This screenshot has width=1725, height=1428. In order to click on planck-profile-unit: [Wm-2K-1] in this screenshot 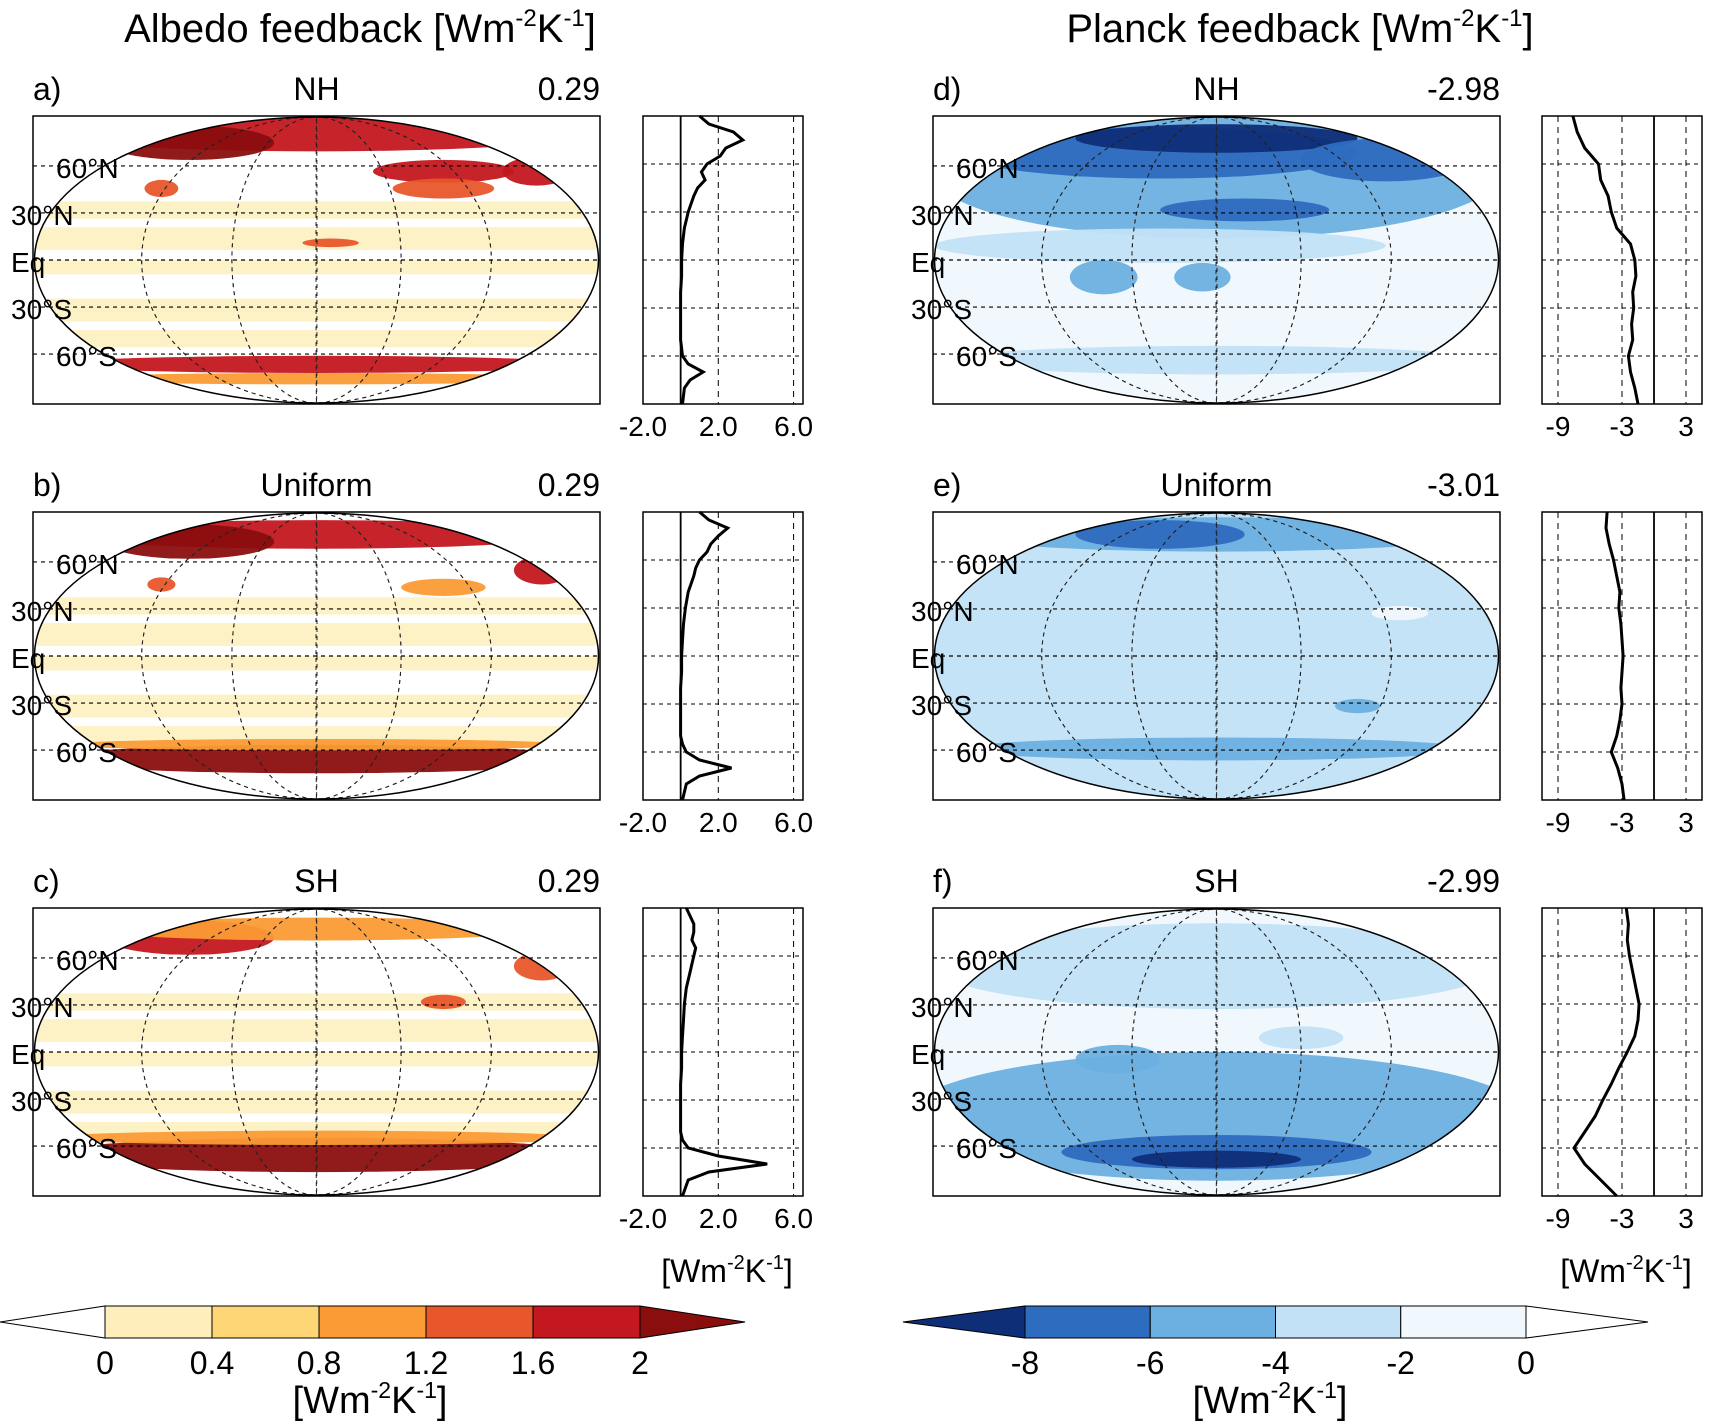, I will do `click(1626, 1270)`.